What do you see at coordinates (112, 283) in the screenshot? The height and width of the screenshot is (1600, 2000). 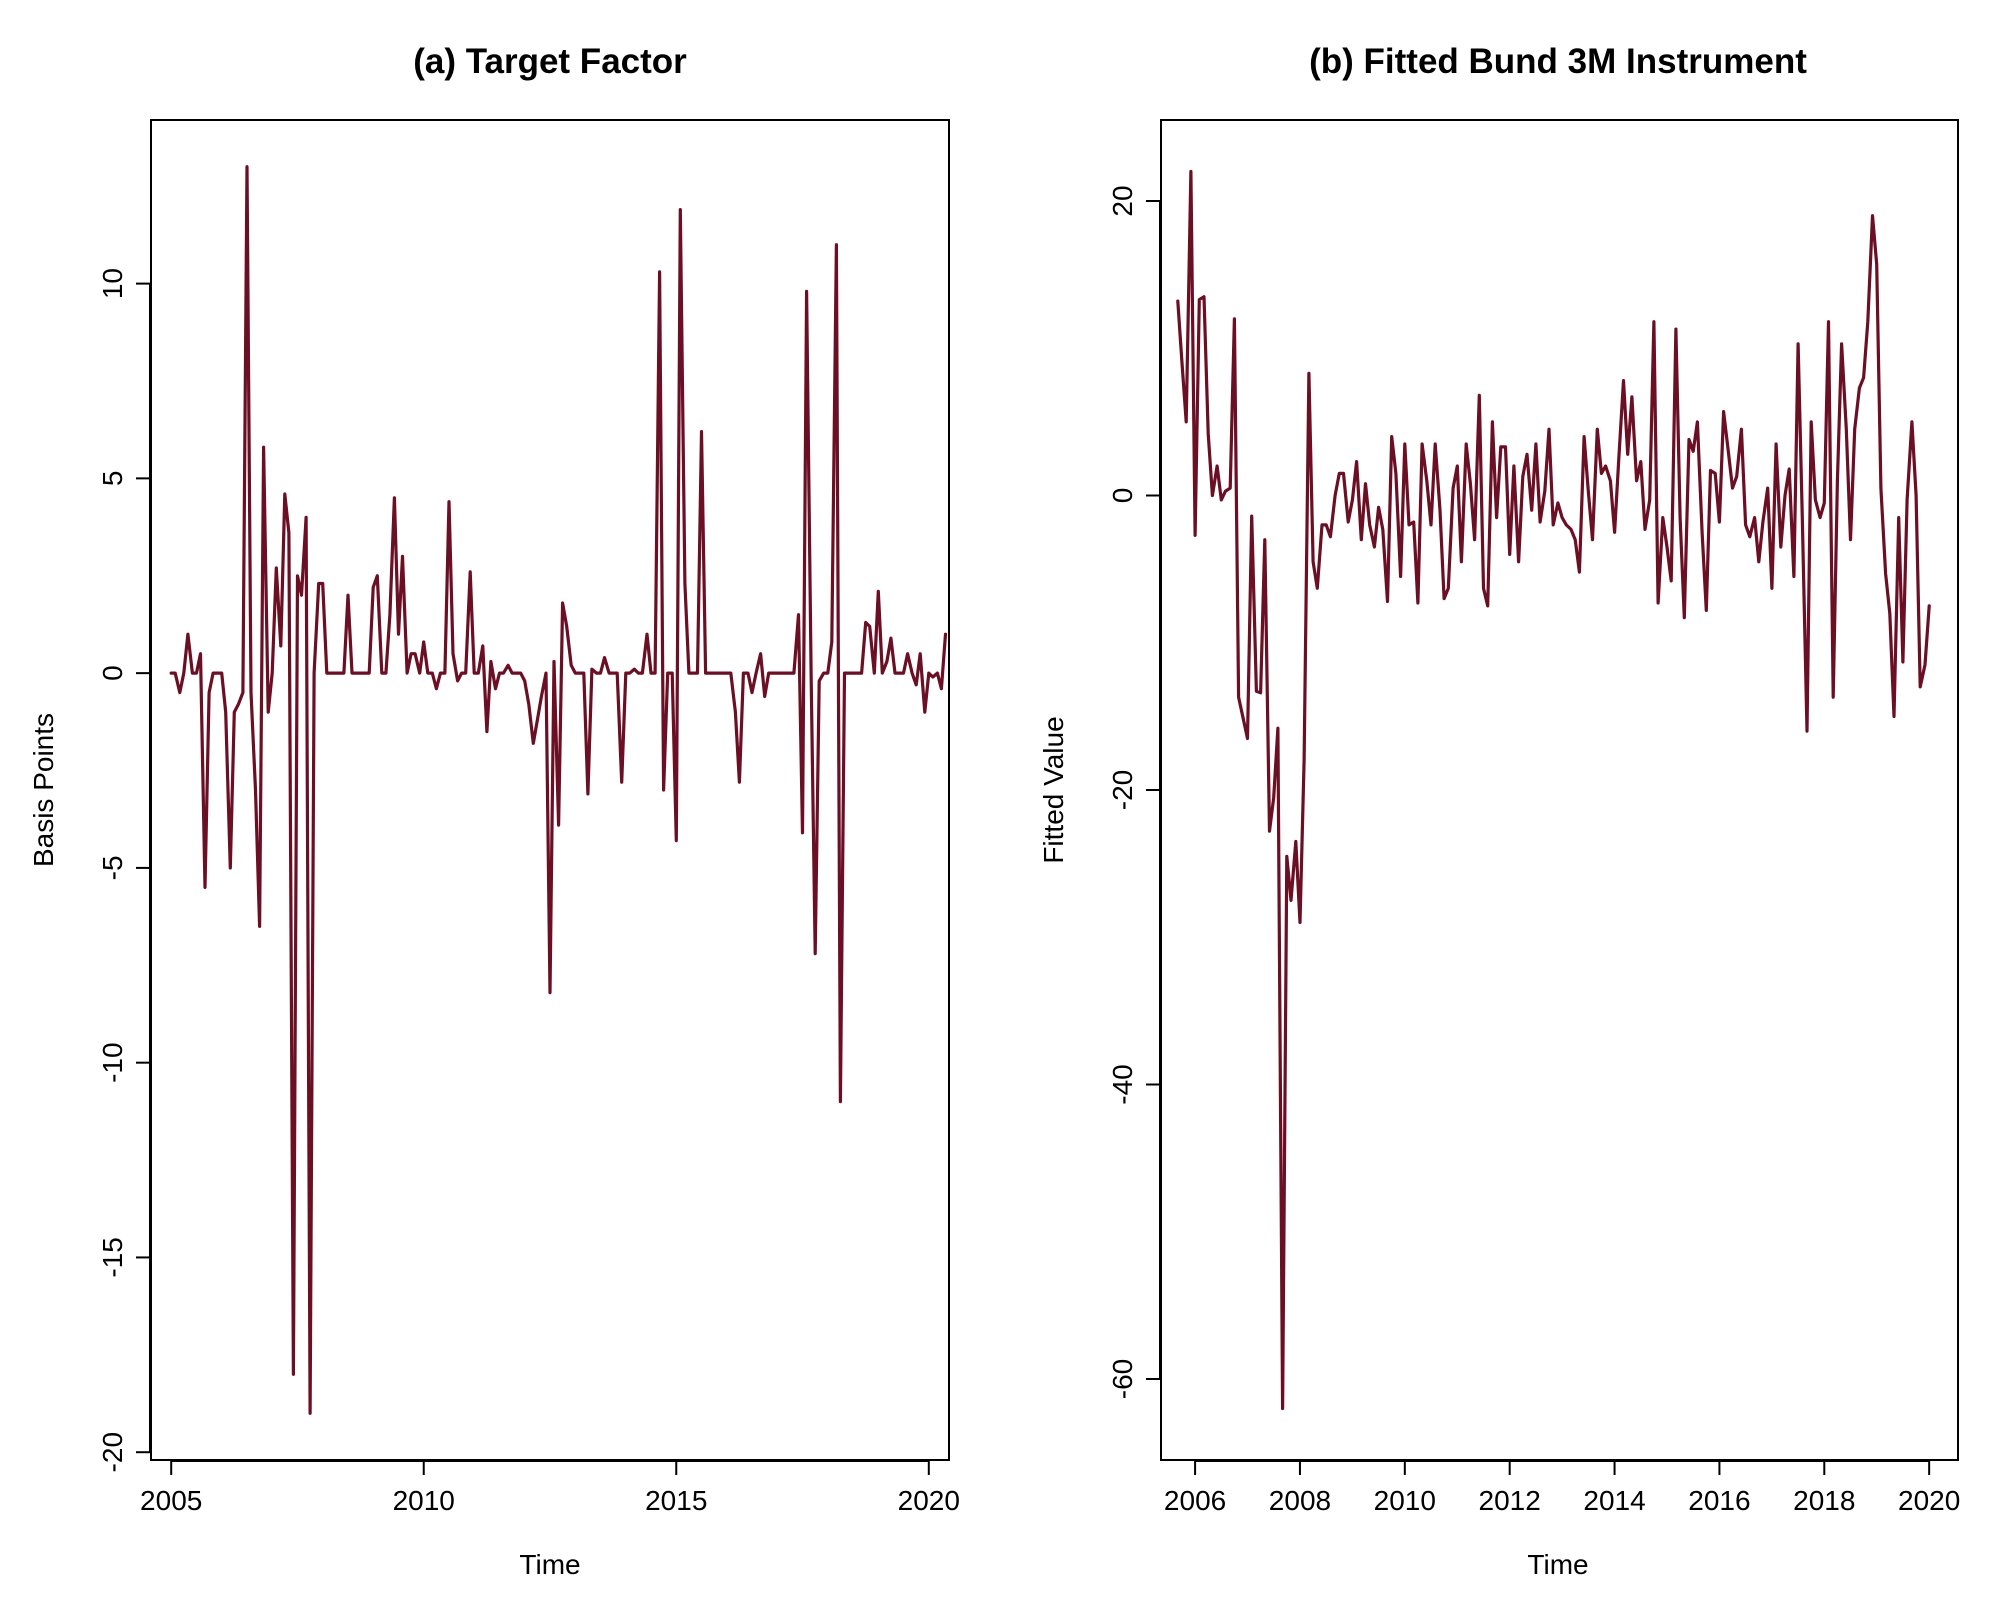 I see `y-tick-label: 10` at bounding box center [112, 283].